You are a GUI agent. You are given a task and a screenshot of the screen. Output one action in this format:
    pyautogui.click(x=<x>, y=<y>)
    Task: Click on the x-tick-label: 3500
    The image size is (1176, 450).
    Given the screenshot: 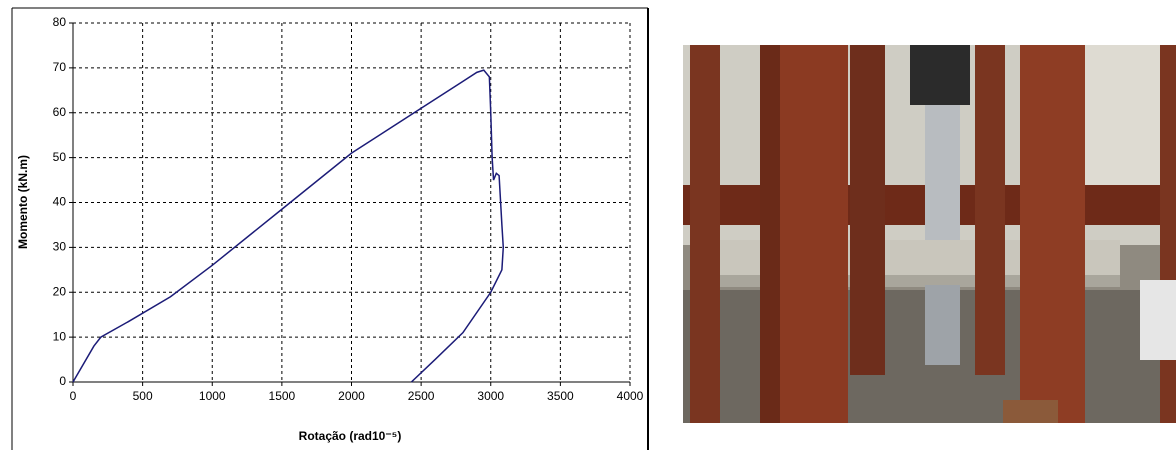 What is the action you would take?
    pyautogui.click(x=560, y=396)
    